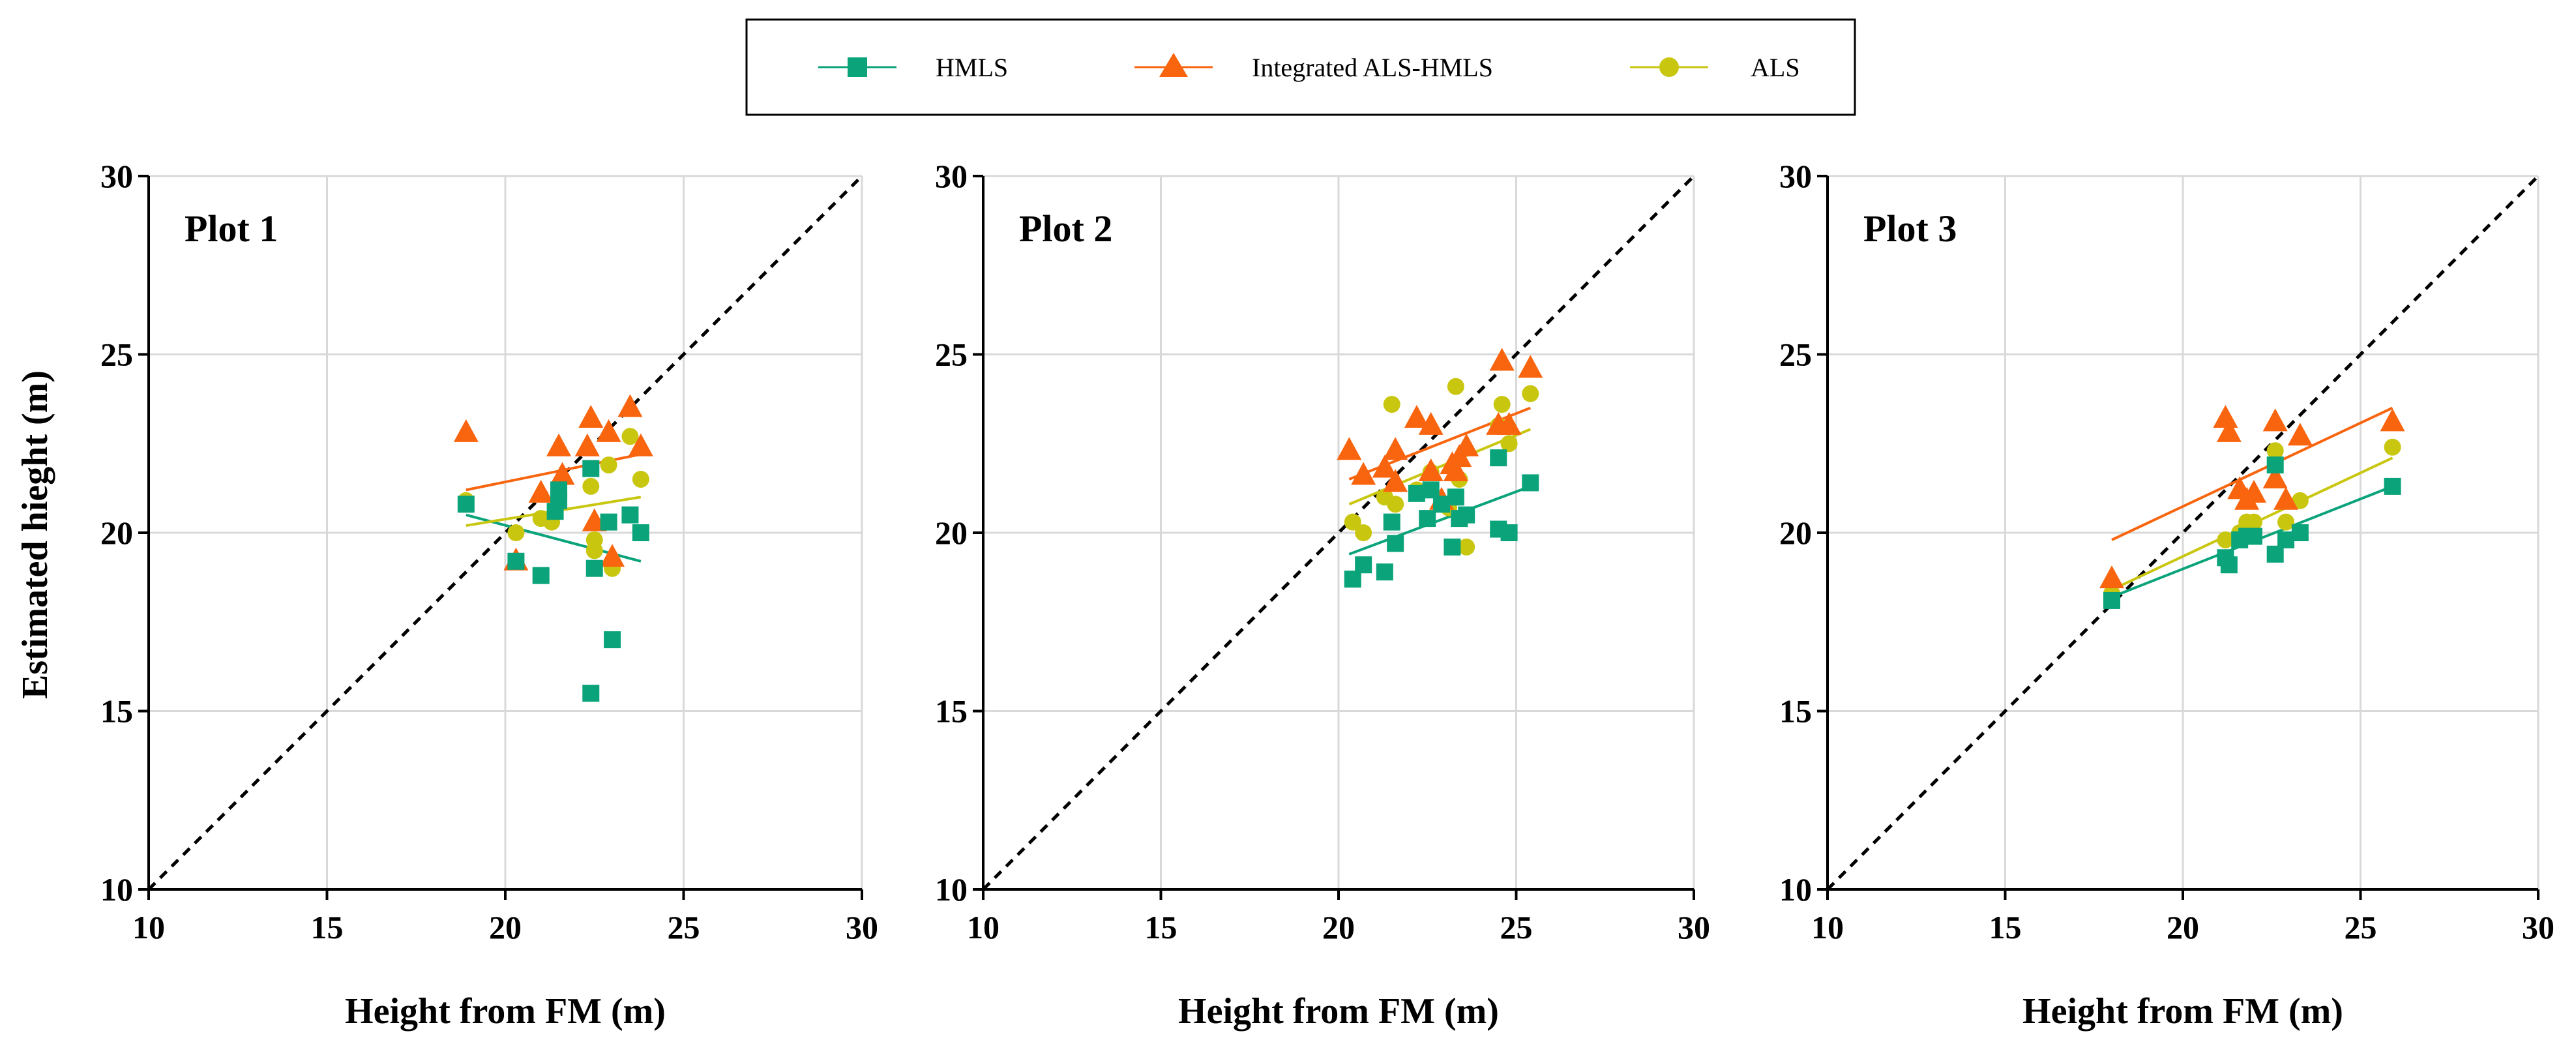  I want to click on legend-marker-integrated, so click(1173, 65).